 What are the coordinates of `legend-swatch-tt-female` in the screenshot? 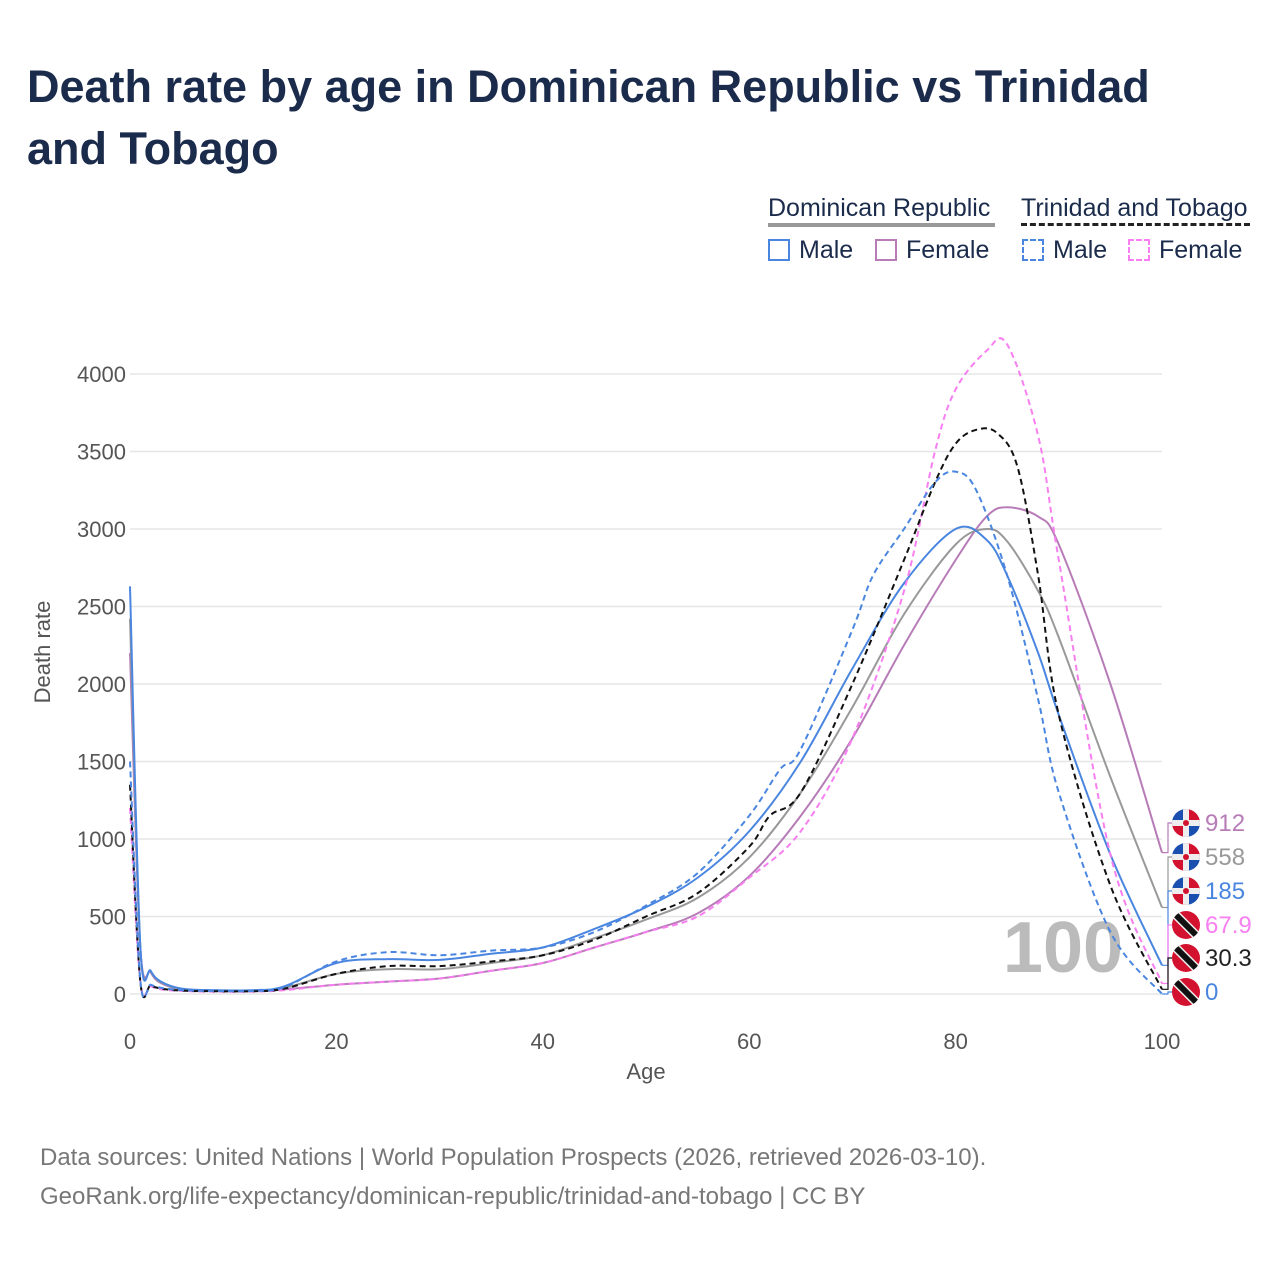 It's located at (1139, 250).